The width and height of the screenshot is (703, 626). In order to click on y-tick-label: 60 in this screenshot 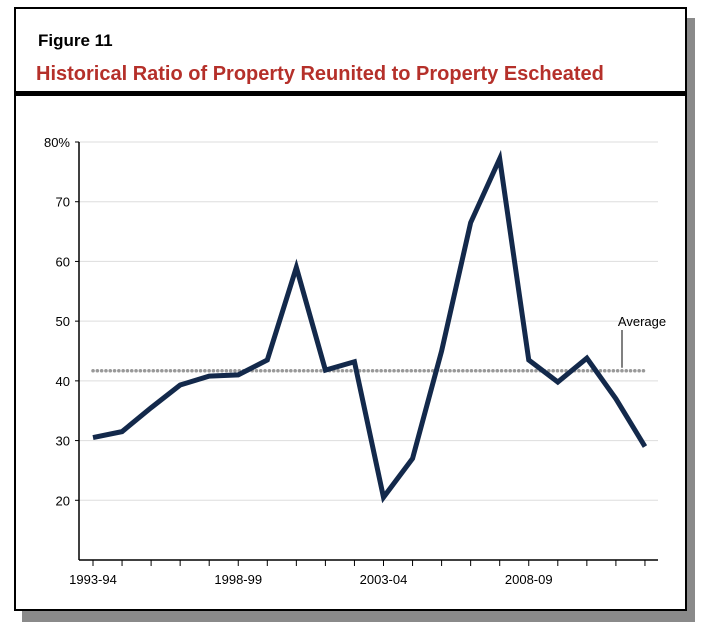, I will do `click(63, 261)`.